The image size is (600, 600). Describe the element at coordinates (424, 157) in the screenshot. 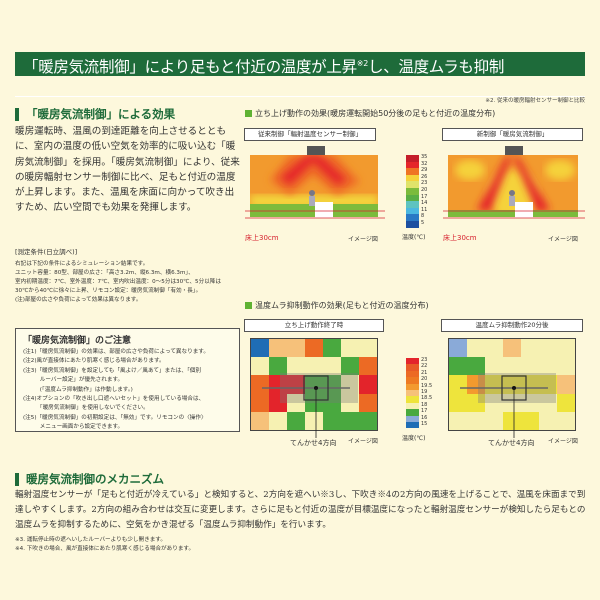

I see `legend-tick-label: 35` at that location.